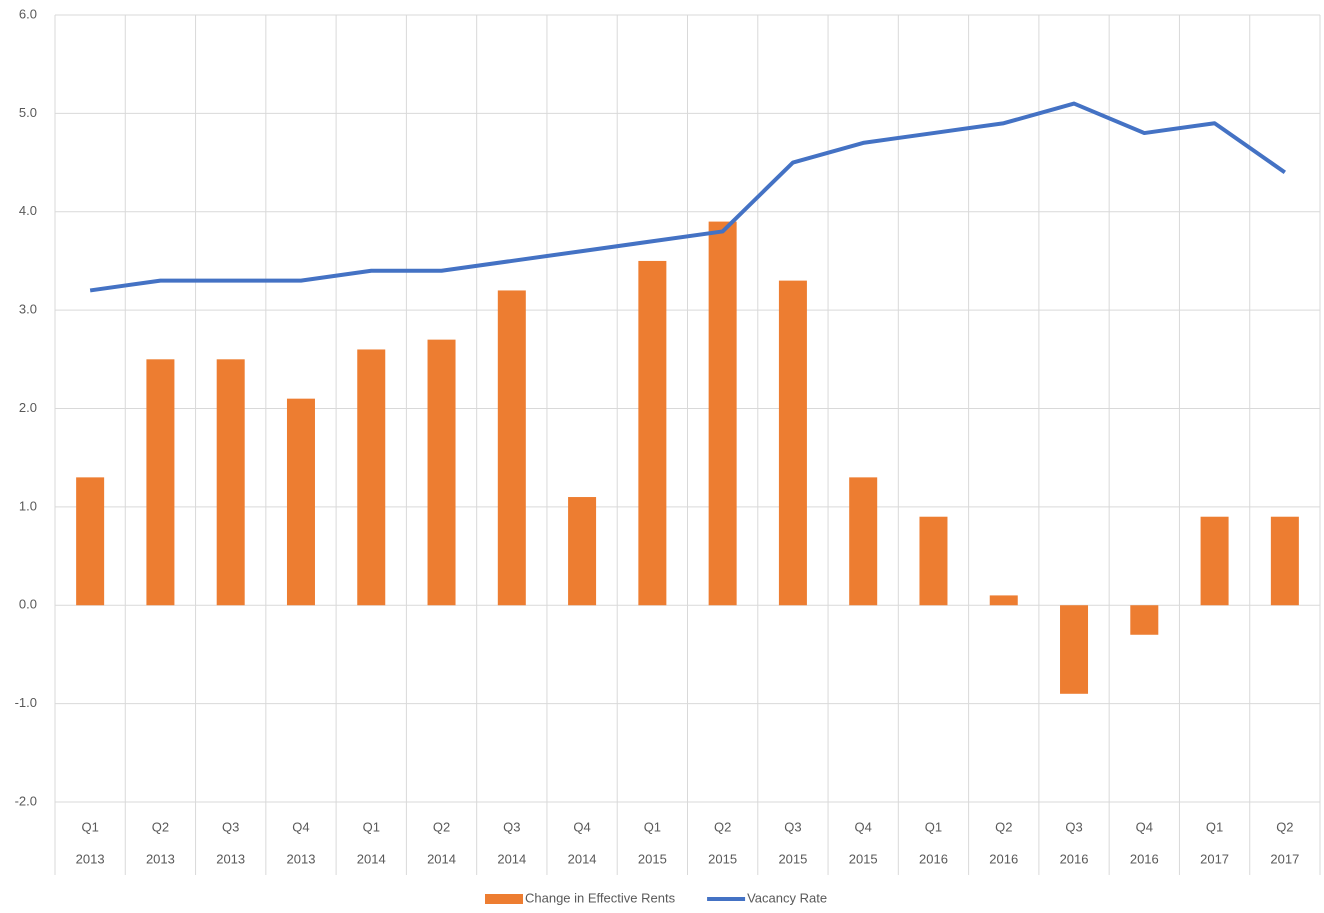  What do you see at coordinates (787, 897) in the screenshot?
I see `legend-label: Vacancy Rate` at bounding box center [787, 897].